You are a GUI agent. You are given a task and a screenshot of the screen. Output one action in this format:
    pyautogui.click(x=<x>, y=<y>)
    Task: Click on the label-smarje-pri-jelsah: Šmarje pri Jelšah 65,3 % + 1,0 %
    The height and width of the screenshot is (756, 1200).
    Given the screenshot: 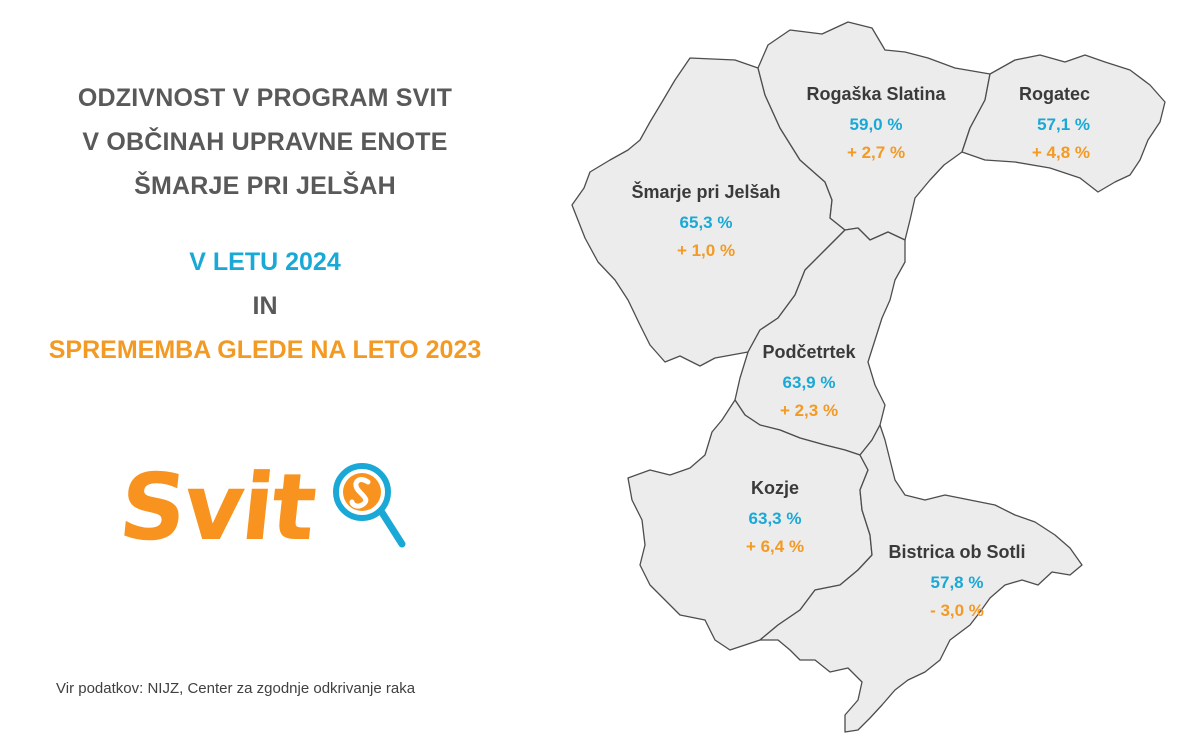 What is the action you would take?
    pyautogui.click(x=706, y=221)
    